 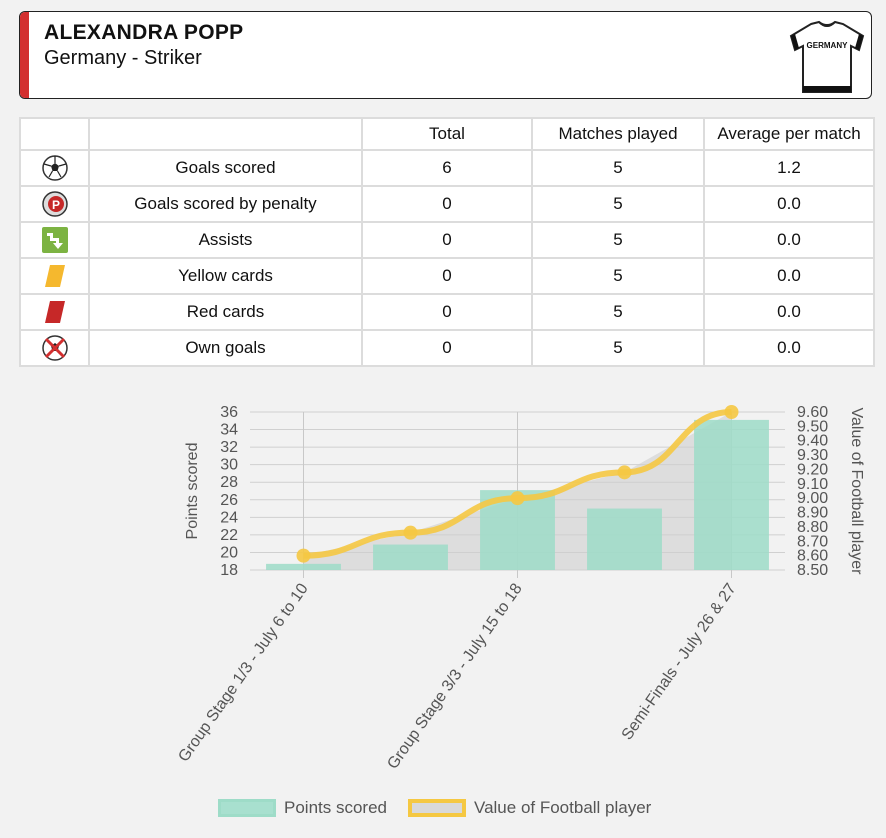 I want to click on y-tick-label: 30, so click(x=229, y=465).